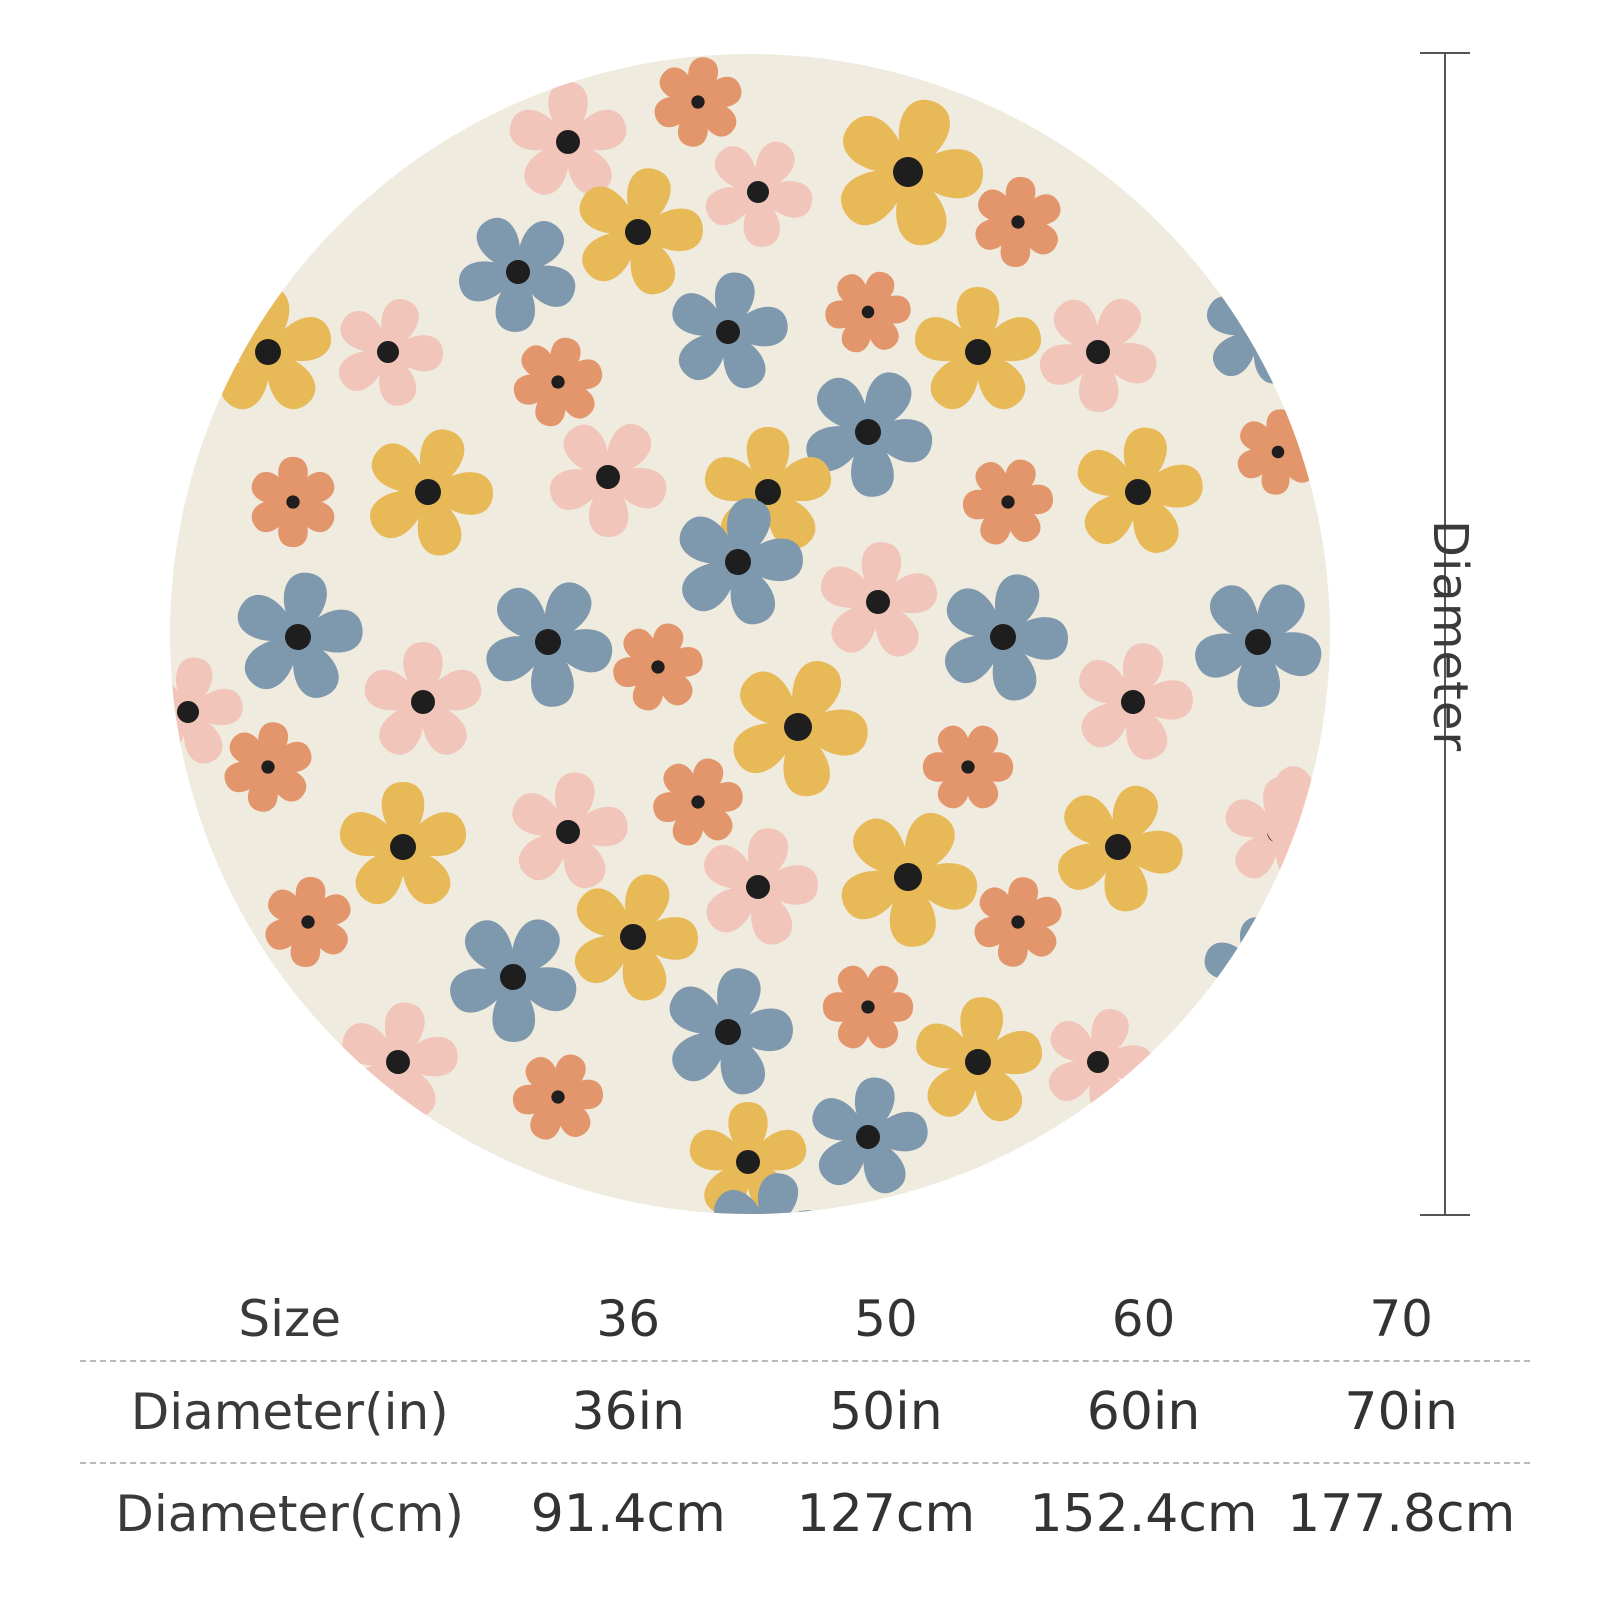 The height and width of the screenshot is (1600, 1600). I want to click on size-cell: 70, so click(1401, 1319).